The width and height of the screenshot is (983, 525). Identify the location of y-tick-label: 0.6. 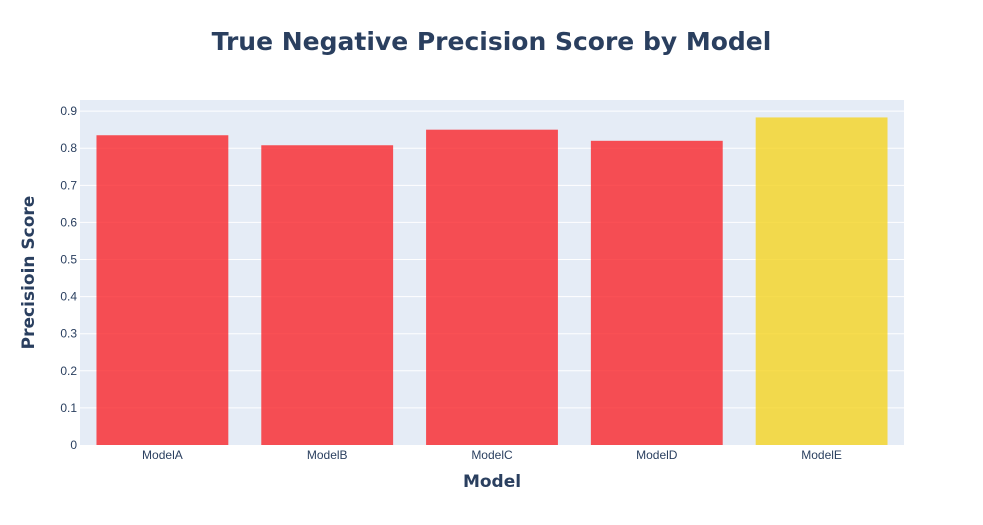
(68, 222).